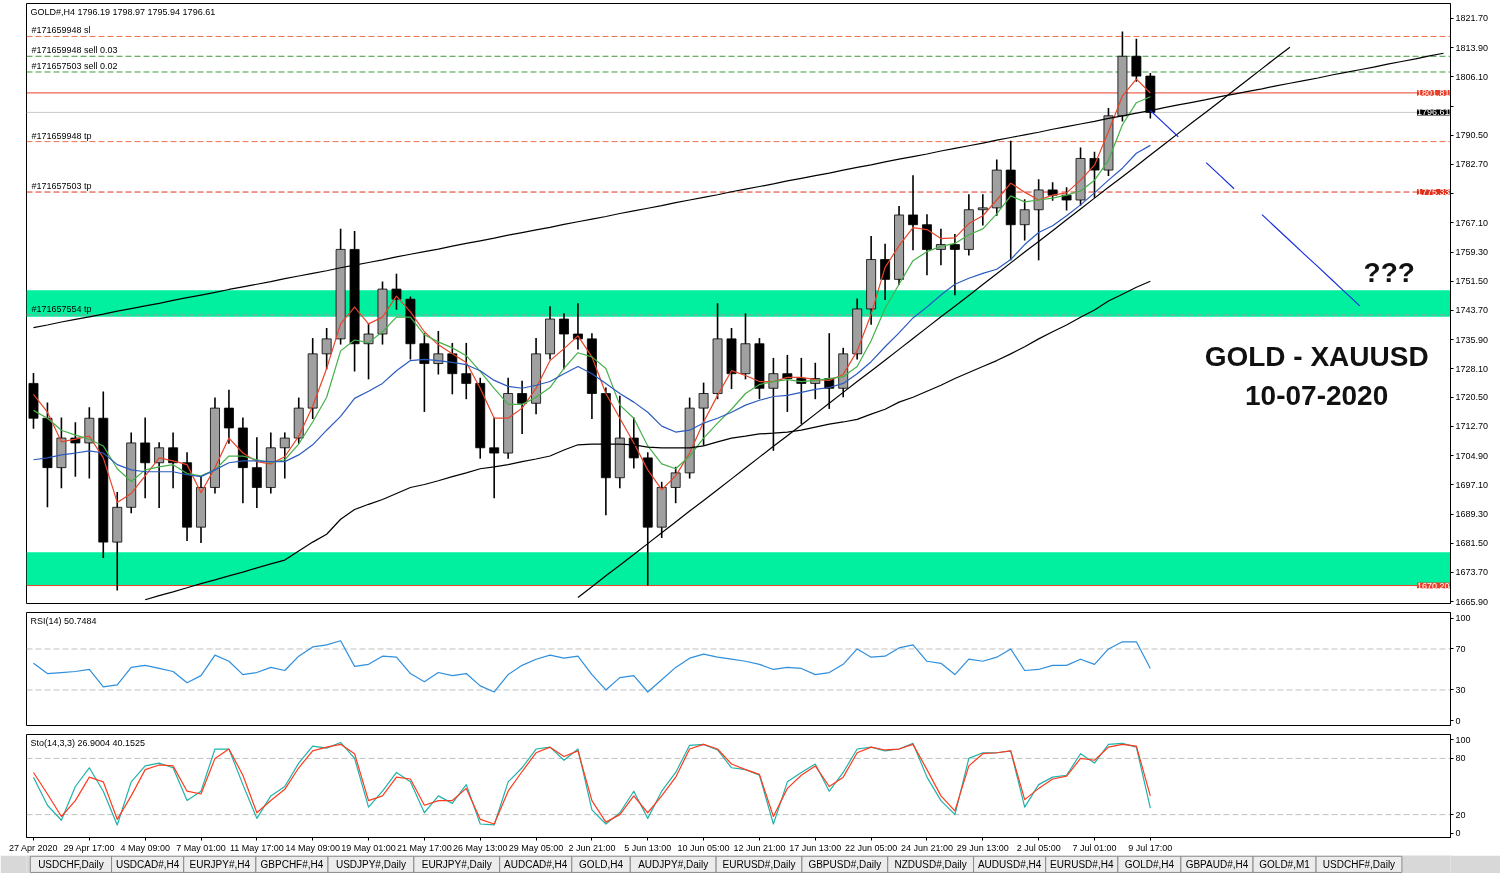 The height and width of the screenshot is (873, 1500). What do you see at coordinates (1009, 864) in the screenshot?
I see `text: AUDUSD#,H4` at bounding box center [1009, 864].